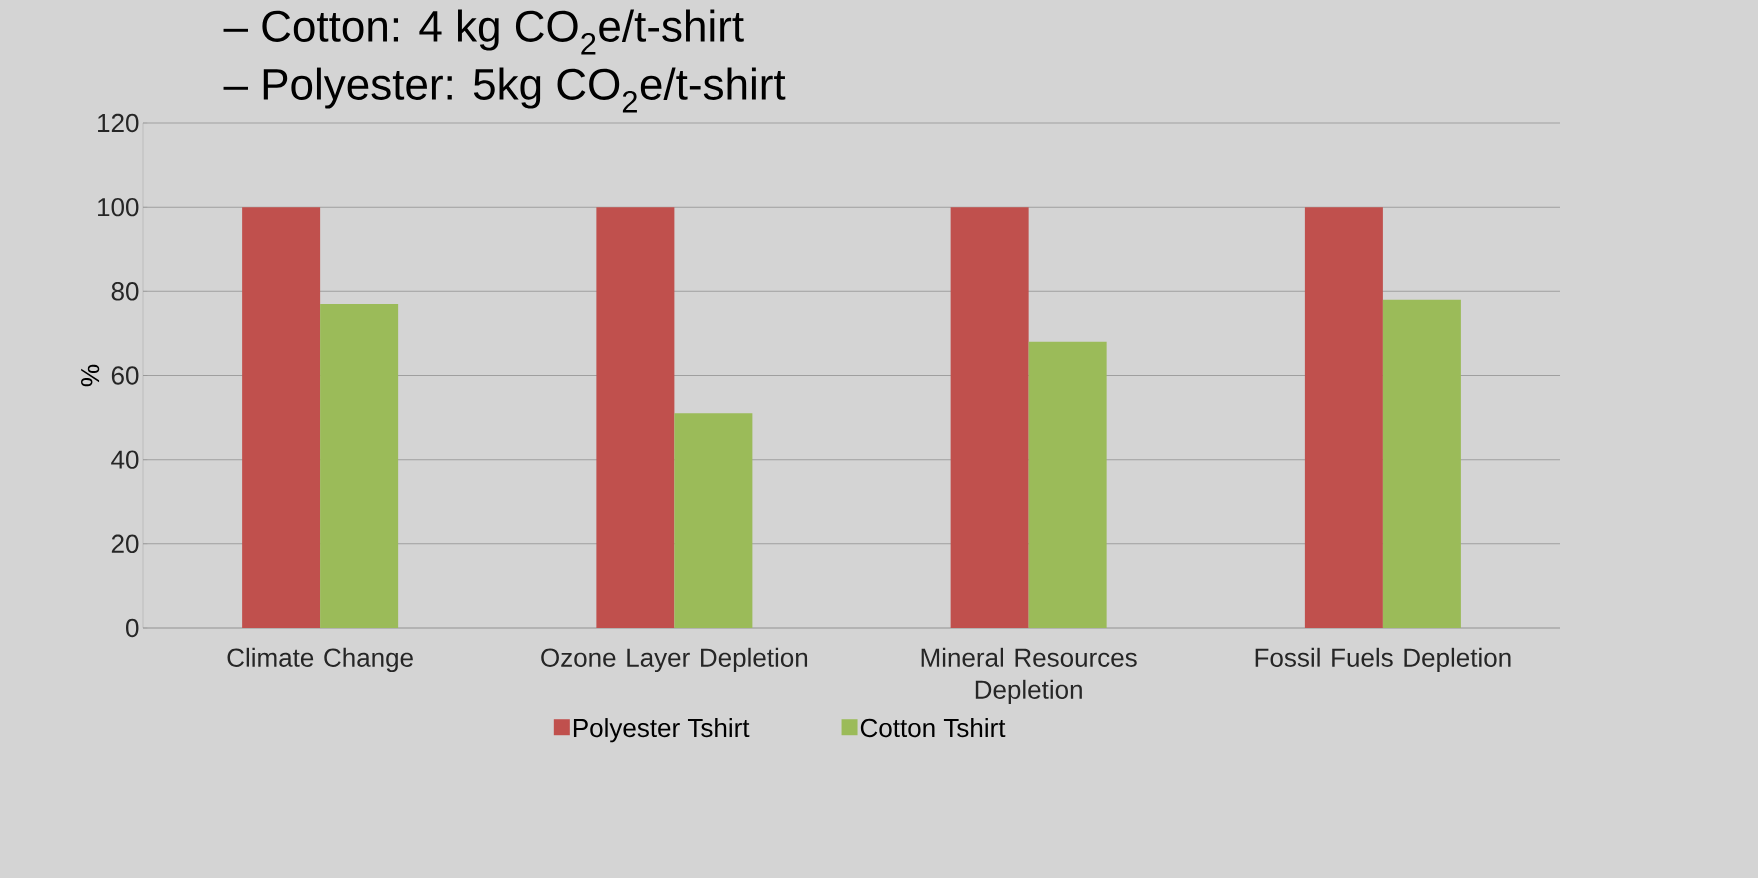 The image size is (1758, 878). Describe the element at coordinates (132, 628) in the screenshot. I see `y-tick-label: 0` at that location.